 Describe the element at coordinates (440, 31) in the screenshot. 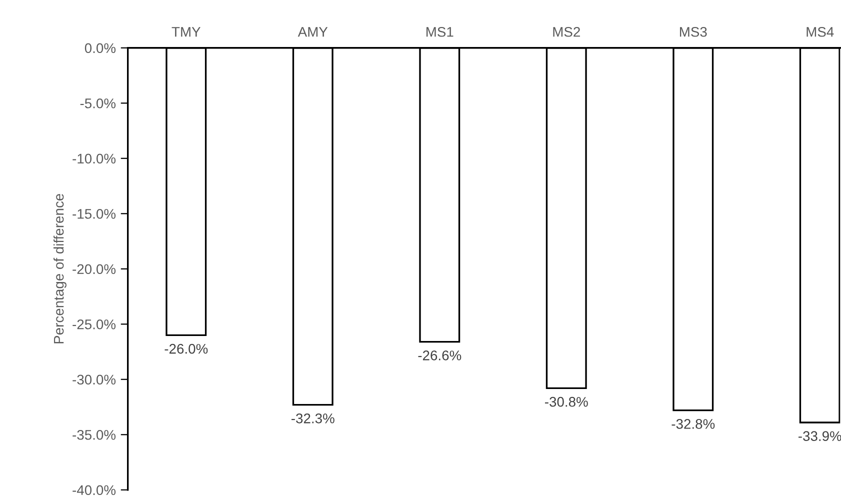

I see `x-tick-label: MS1` at that location.